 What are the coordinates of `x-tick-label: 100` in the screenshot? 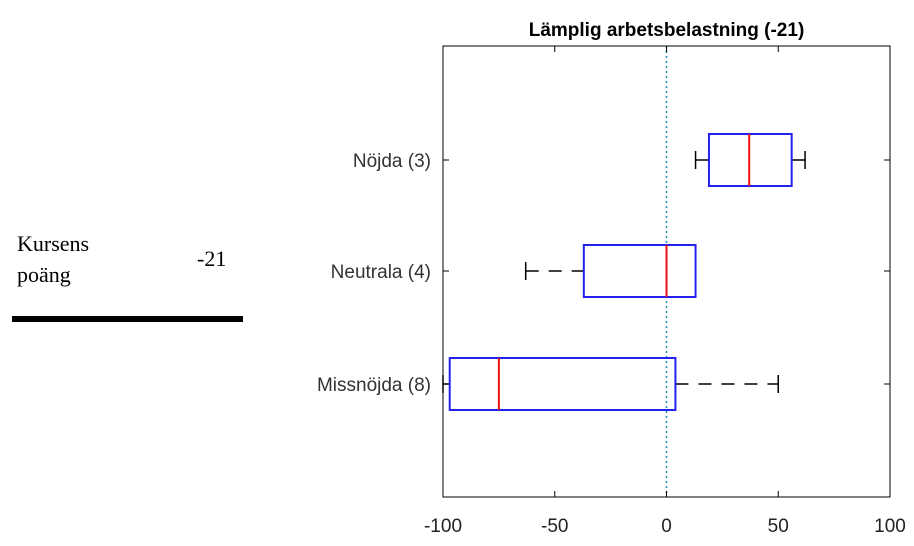 It's located at (890, 526).